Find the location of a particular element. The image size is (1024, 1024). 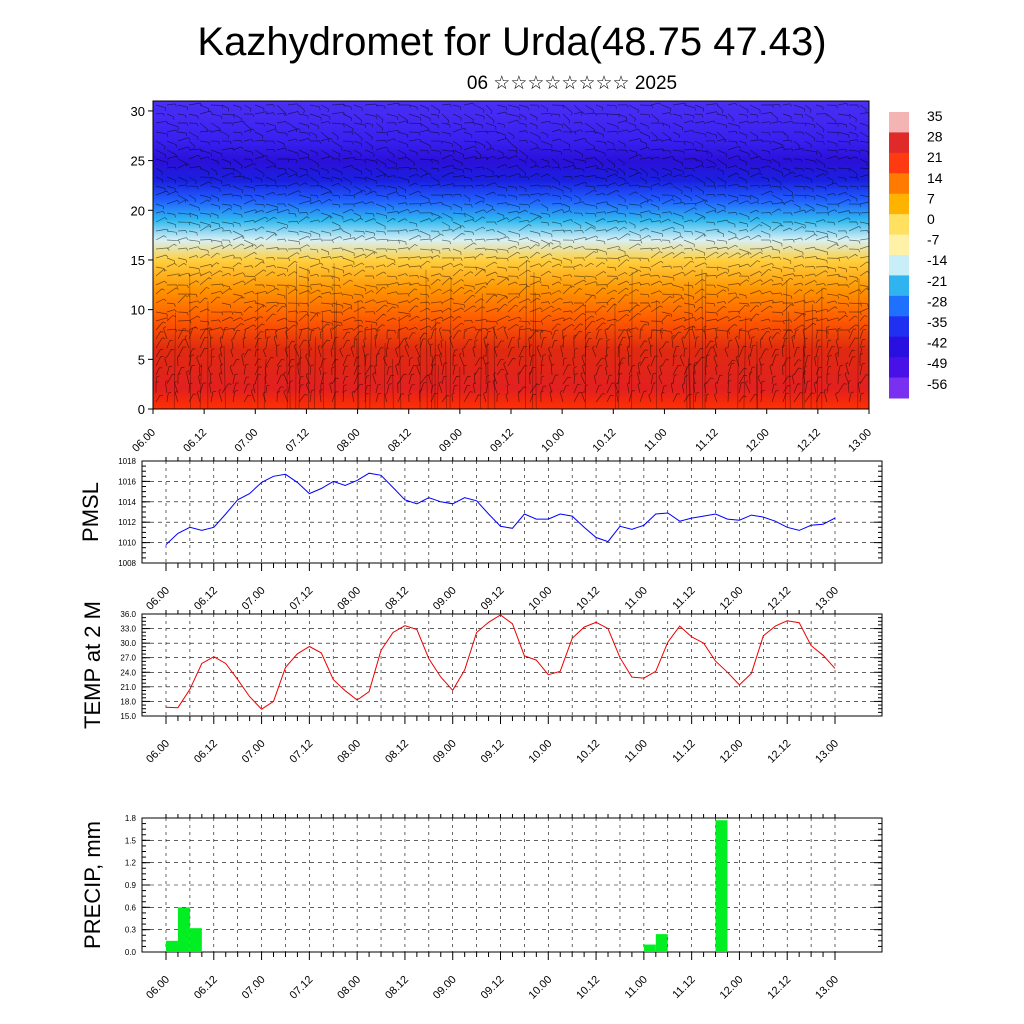

x-tick-label: 06.12 is located at coordinates (206, 988).